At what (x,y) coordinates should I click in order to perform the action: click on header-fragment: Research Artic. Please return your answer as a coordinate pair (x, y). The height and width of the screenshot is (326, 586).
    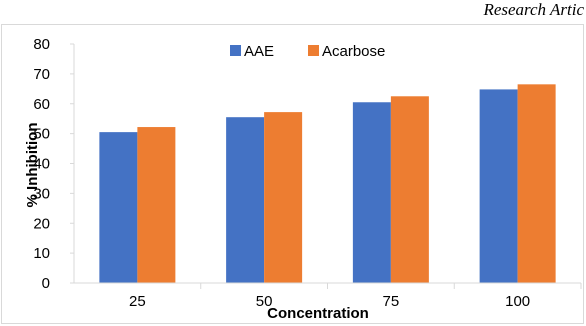
    Looking at the image, I should click on (533, 9).